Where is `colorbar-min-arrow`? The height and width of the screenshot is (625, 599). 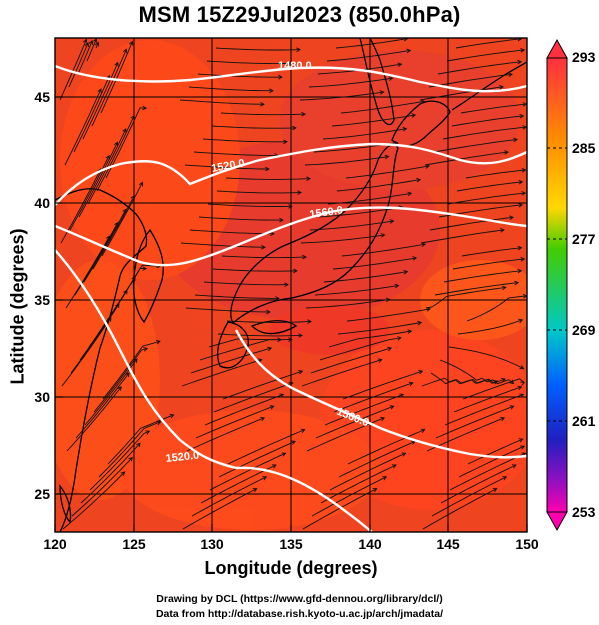 colorbar-min-arrow is located at coordinates (557, 521).